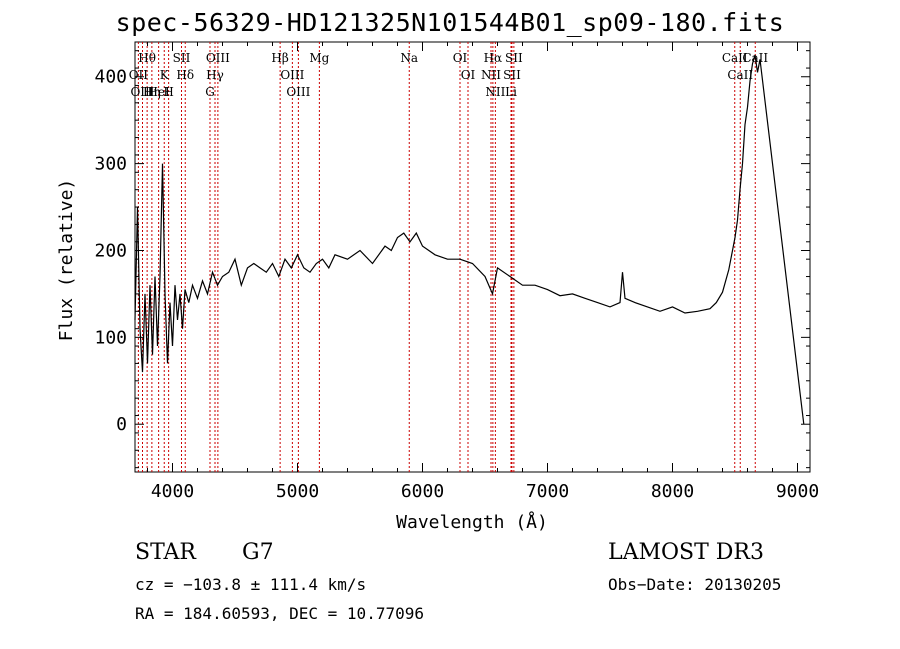 This screenshot has width=900, height=649. What do you see at coordinates (495, 92) in the screenshot?
I see `emission-line-label-21: NII` at bounding box center [495, 92].